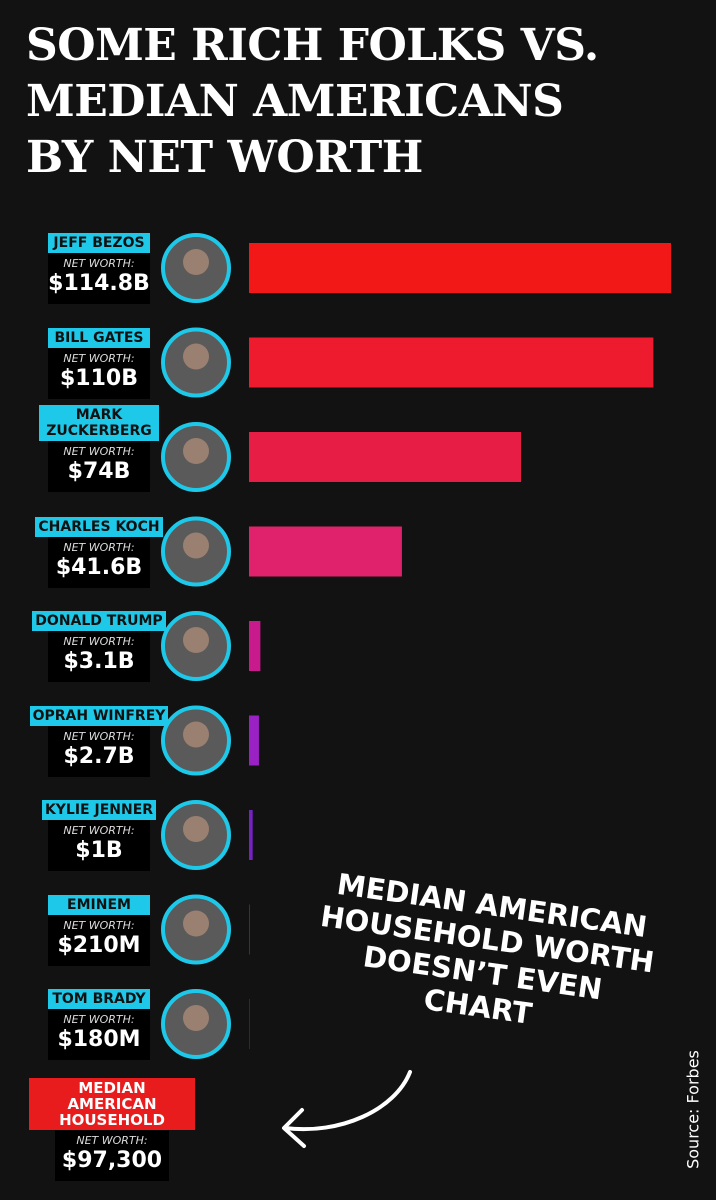  I want to click on label-group: KYLIE JENNER NET WORTH: $1B, so click(99, 835).